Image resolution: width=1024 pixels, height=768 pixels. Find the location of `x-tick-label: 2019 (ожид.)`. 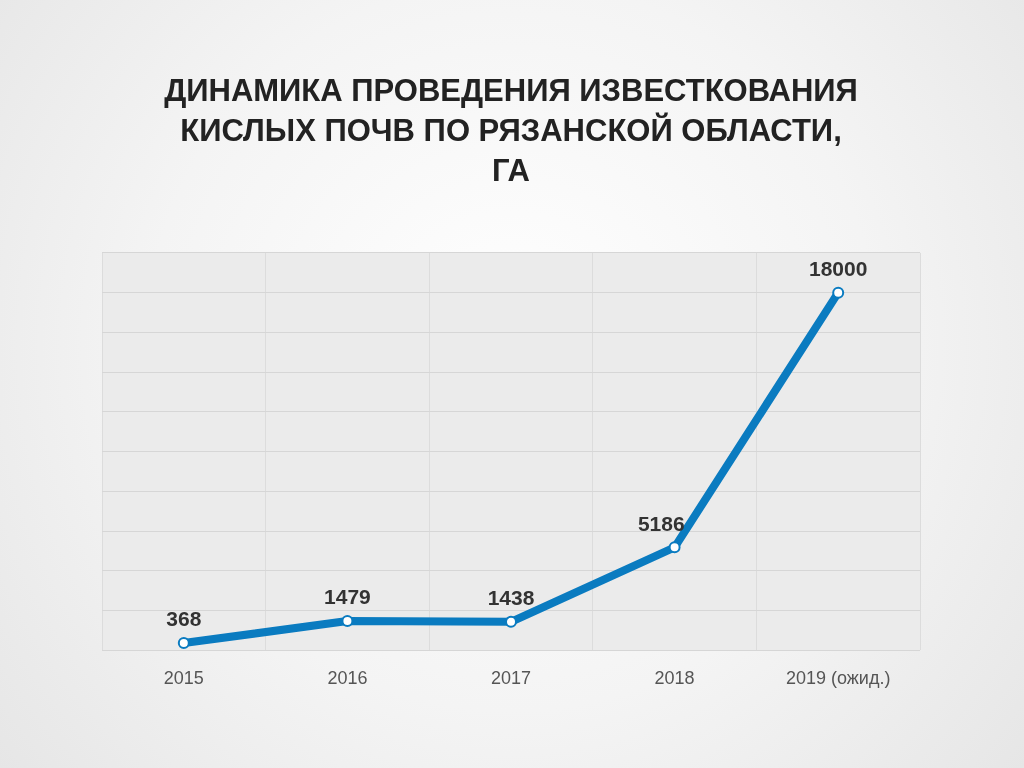

x-tick-label: 2019 (ожид.) is located at coordinates (838, 678).